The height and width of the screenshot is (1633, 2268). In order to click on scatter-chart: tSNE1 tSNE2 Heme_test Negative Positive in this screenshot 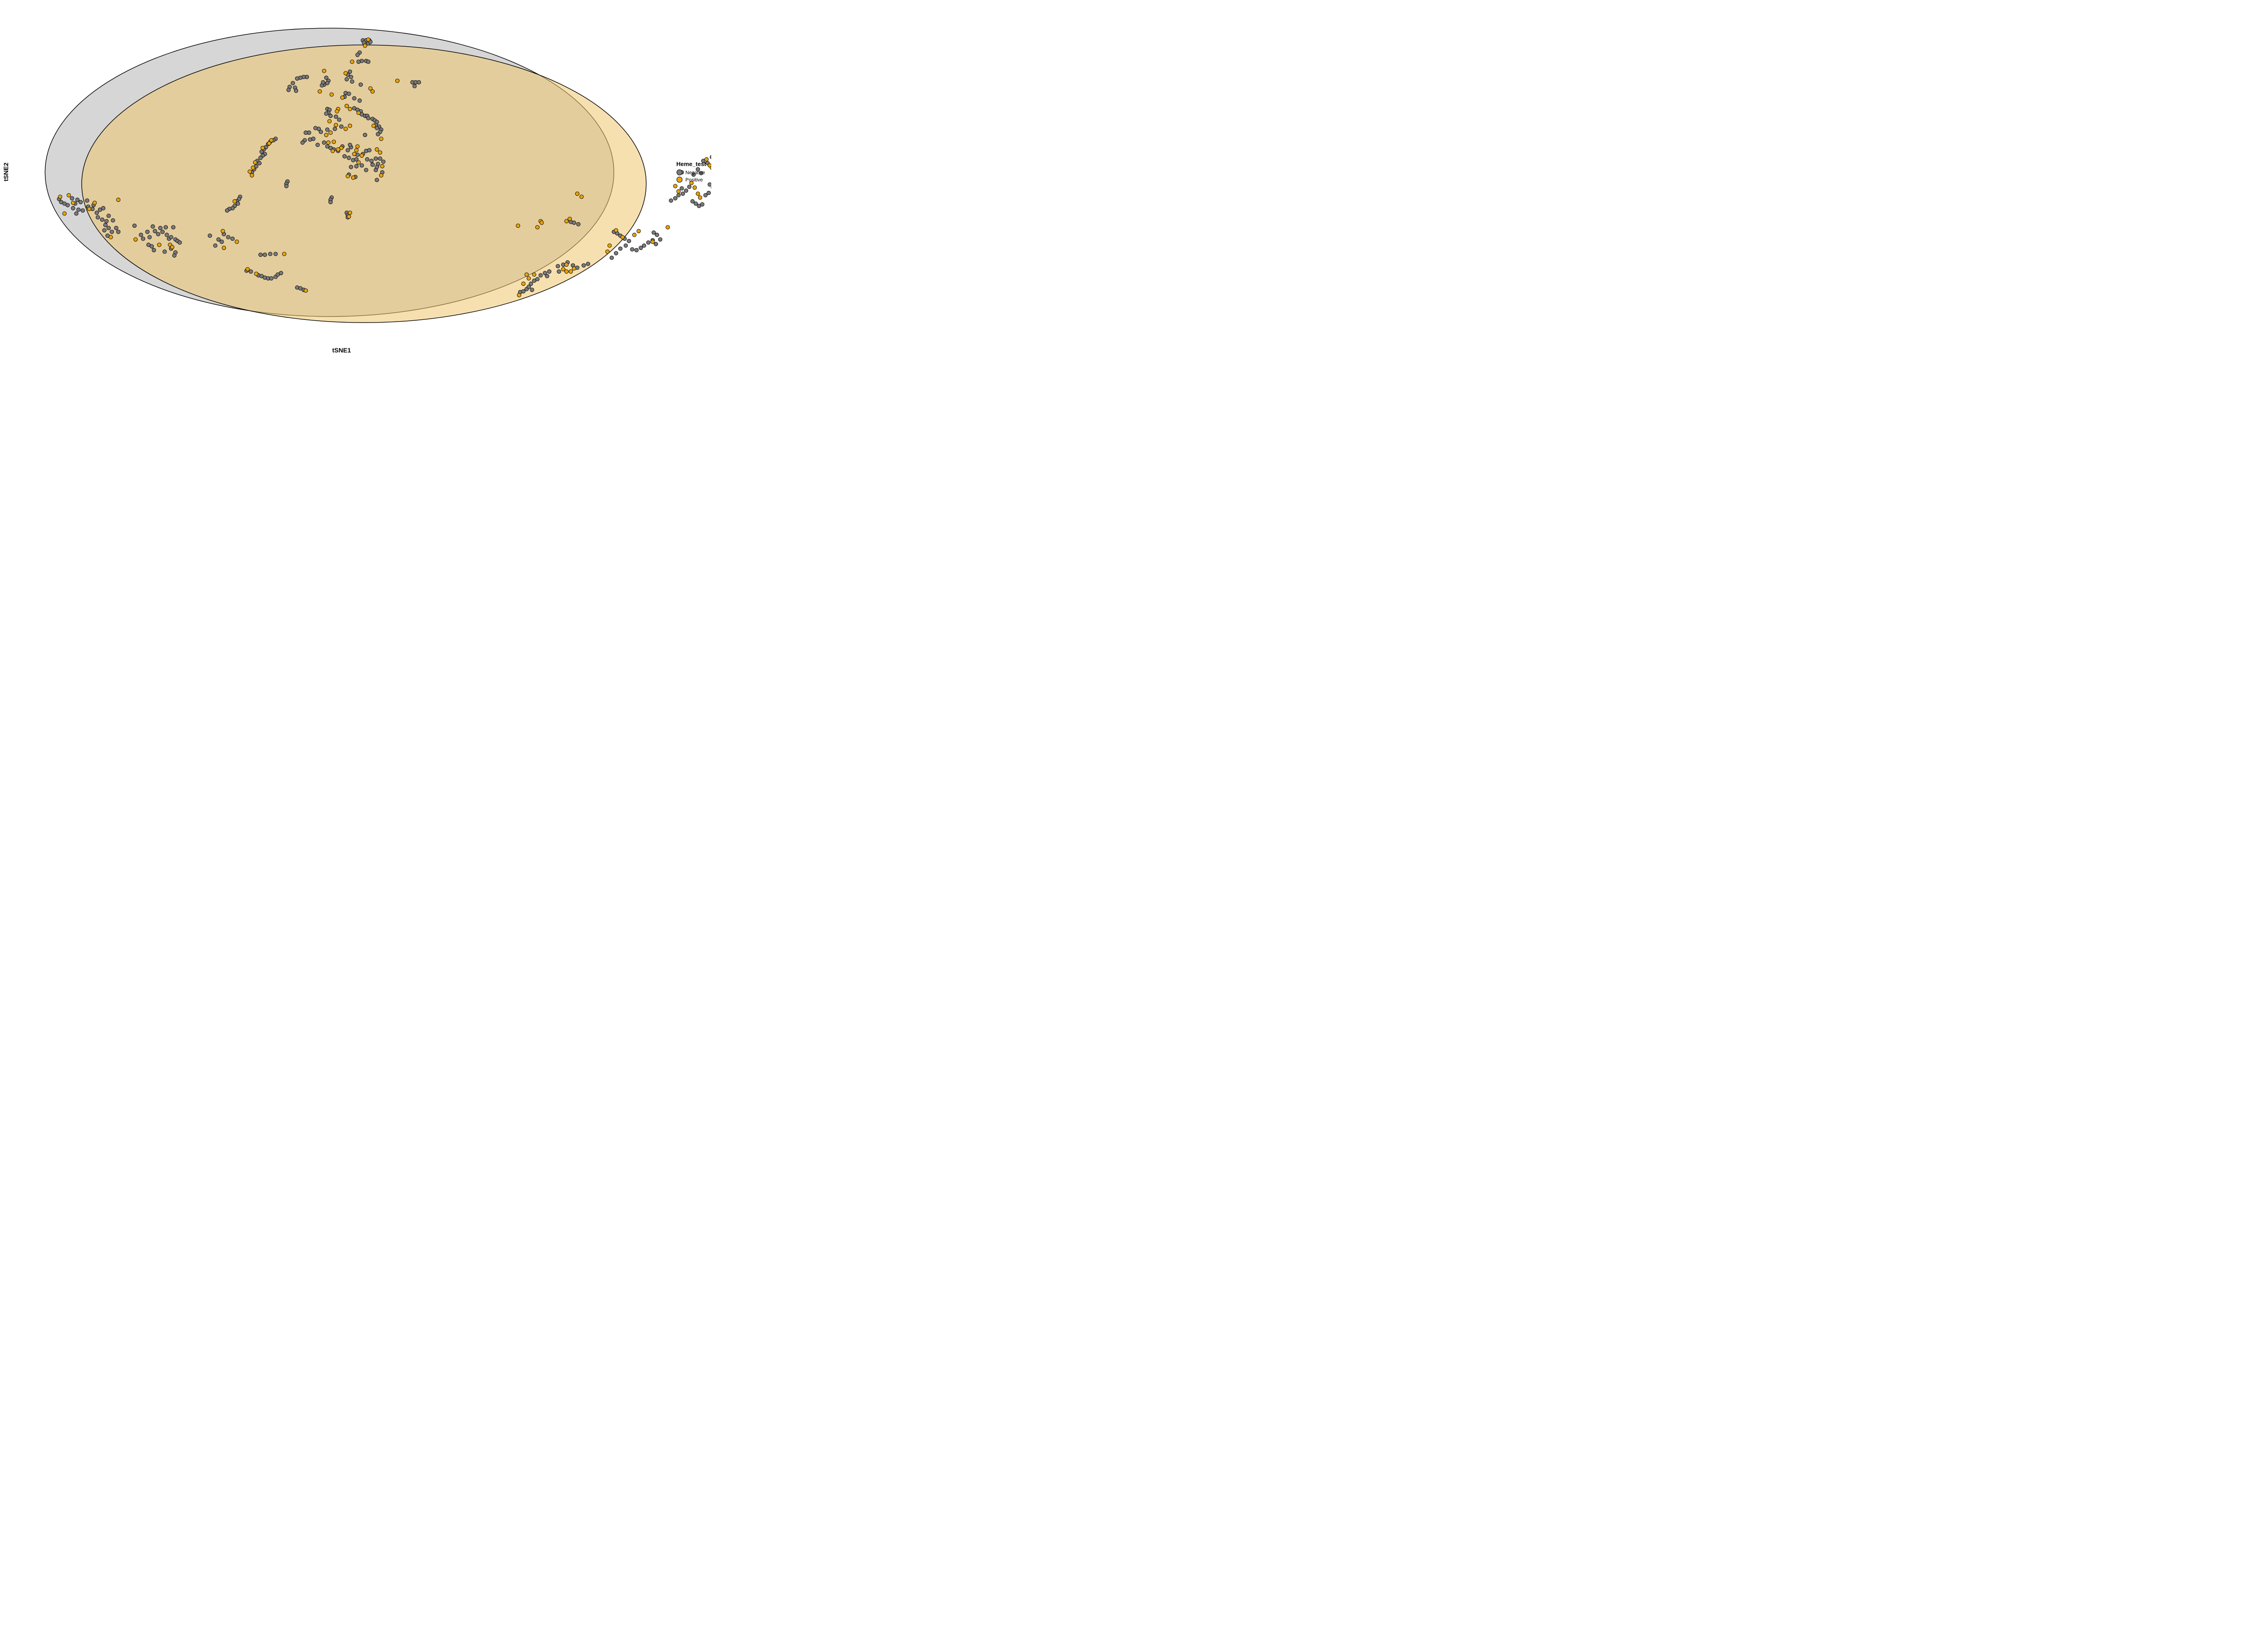, I will do `click(357, 191)`.